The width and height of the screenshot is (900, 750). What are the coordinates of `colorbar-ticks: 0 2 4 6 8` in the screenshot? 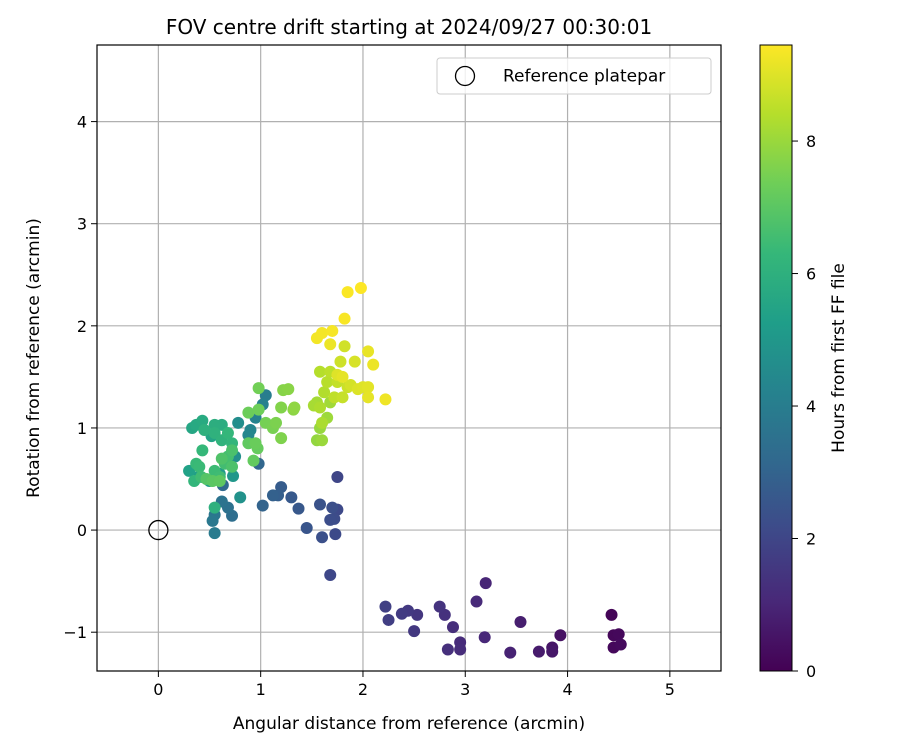 It's located at (804, 406).